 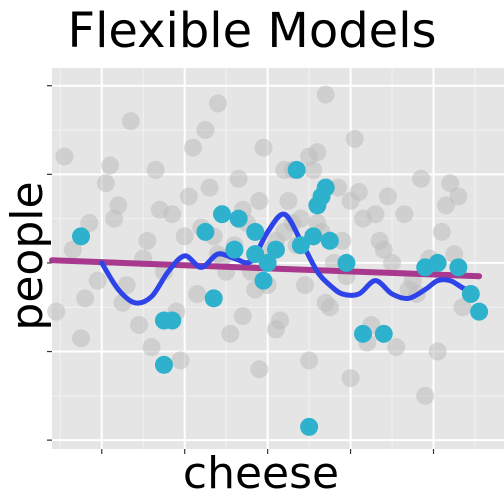 What do you see at coordinates (261, 473) in the screenshot?
I see `x-axis-title: cheese` at bounding box center [261, 473].